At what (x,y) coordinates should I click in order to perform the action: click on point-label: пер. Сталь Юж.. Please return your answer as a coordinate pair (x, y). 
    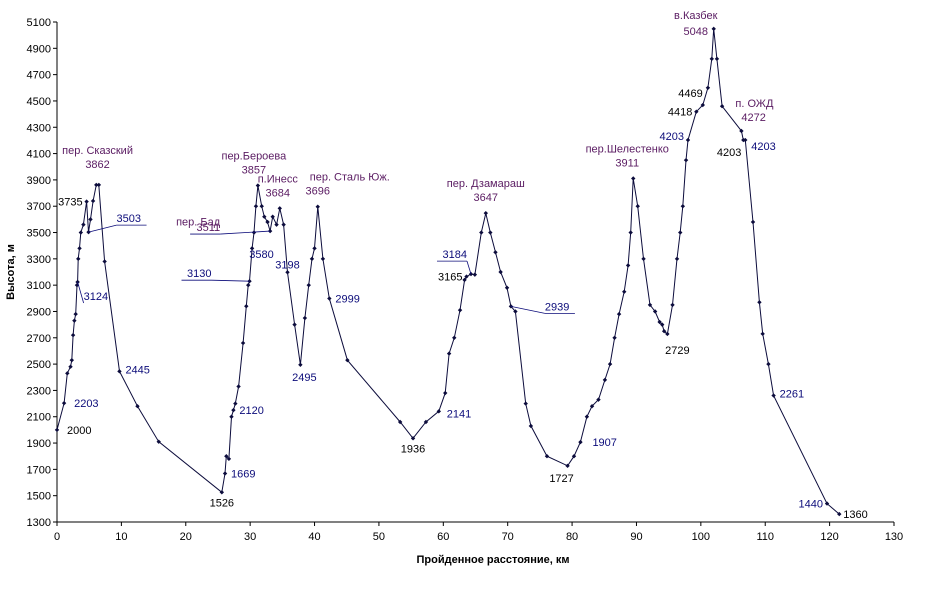
    Looking at the image, I should click on (350, 178).